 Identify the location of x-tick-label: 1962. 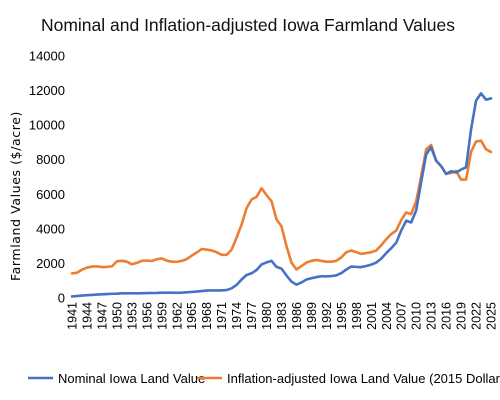
(177, 316).